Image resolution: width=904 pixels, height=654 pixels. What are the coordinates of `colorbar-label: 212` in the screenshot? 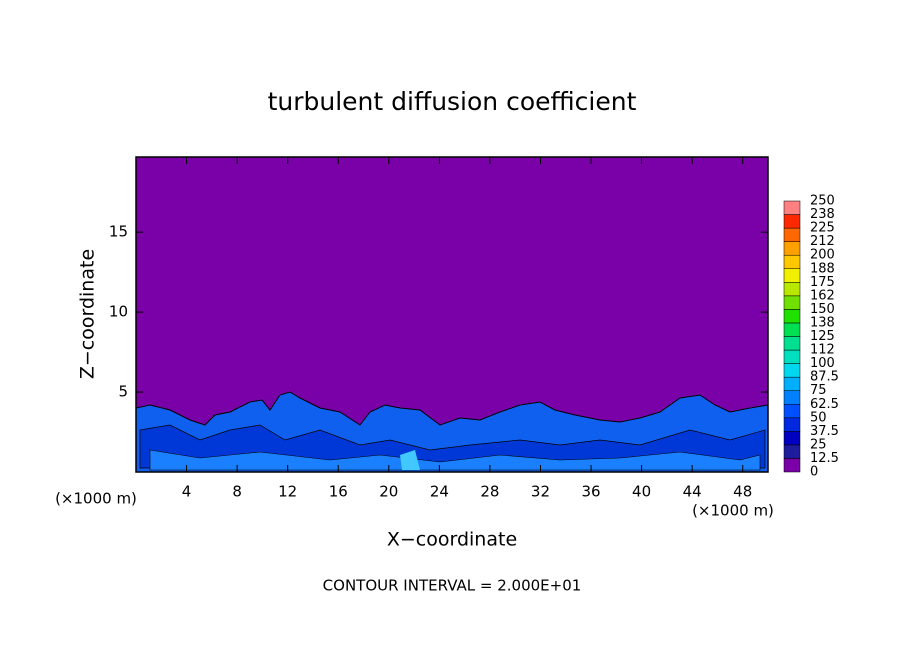 It's located at (822, 241).